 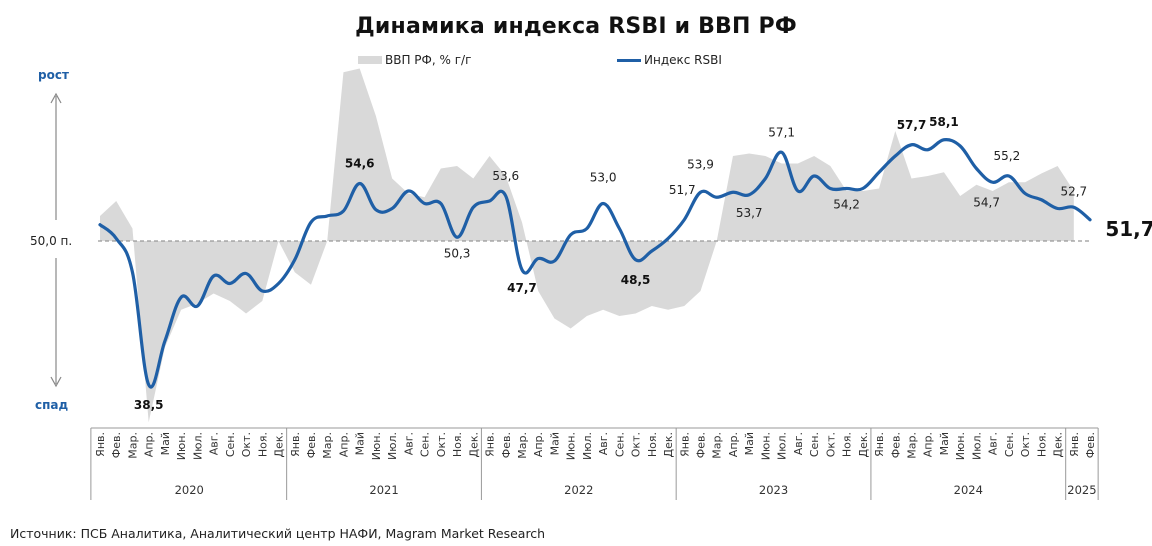 I want to click on decline-label: спад, so click(x=52, y=405).